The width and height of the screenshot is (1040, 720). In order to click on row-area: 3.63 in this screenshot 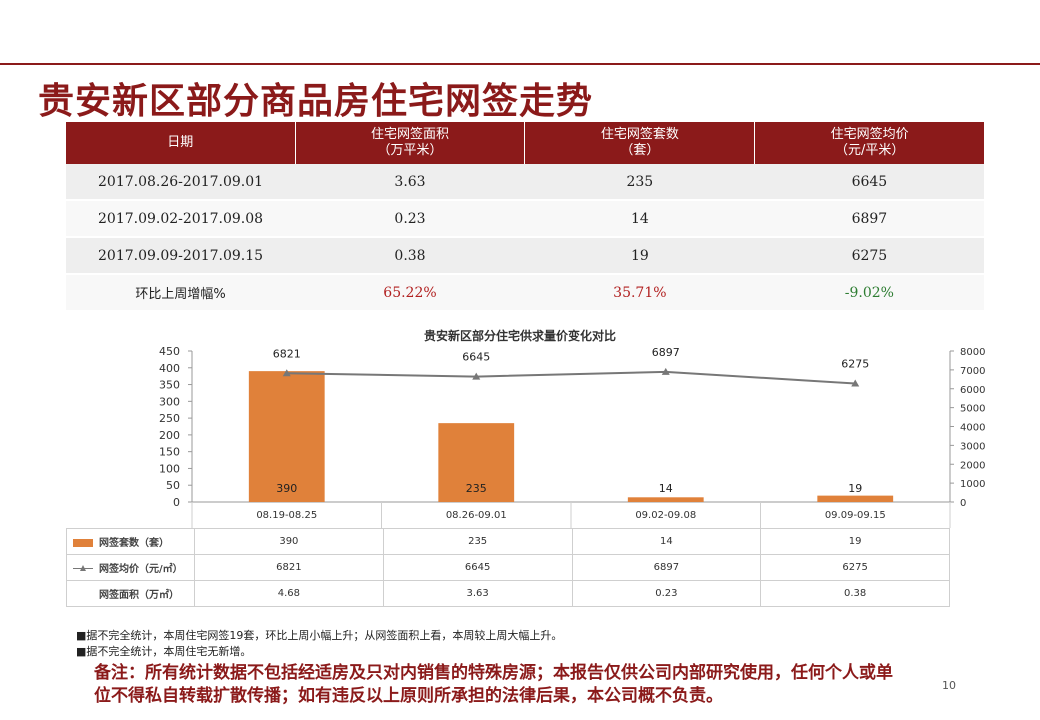, I will do `click(410, 182)`.